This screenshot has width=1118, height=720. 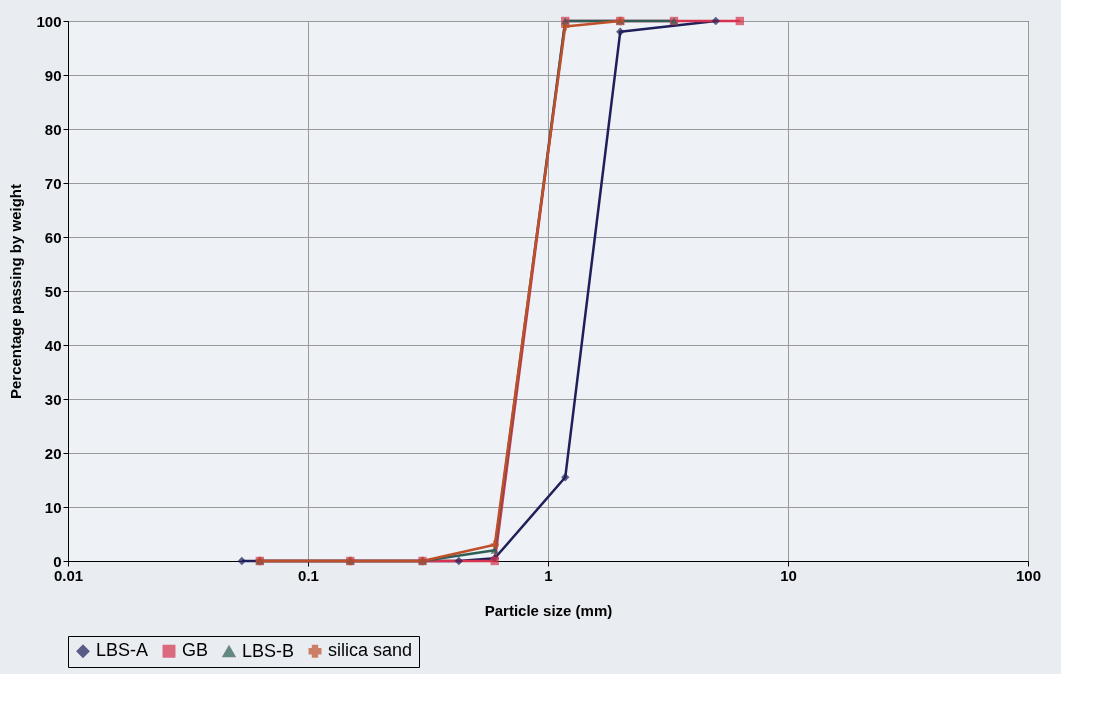 What do you see at coordinates (53, 453) in the screenshot?
I see `y-tick-label: 20` at bounding box center [53, 453].